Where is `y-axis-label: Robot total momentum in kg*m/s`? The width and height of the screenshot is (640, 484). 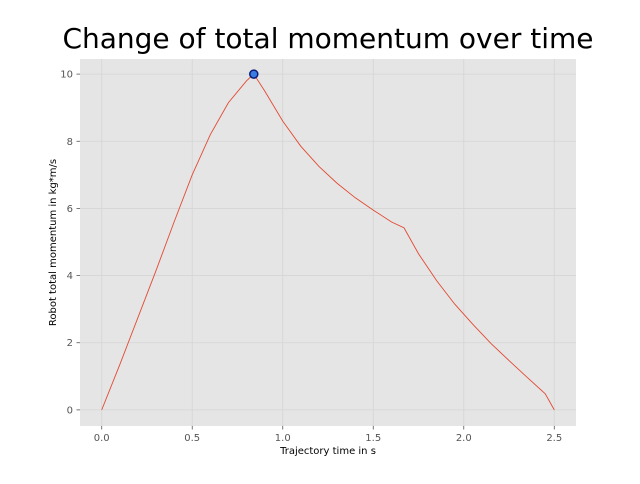 y-axis-label: Robot total momentum in kg*m/s is located at coordinates (53, 242).